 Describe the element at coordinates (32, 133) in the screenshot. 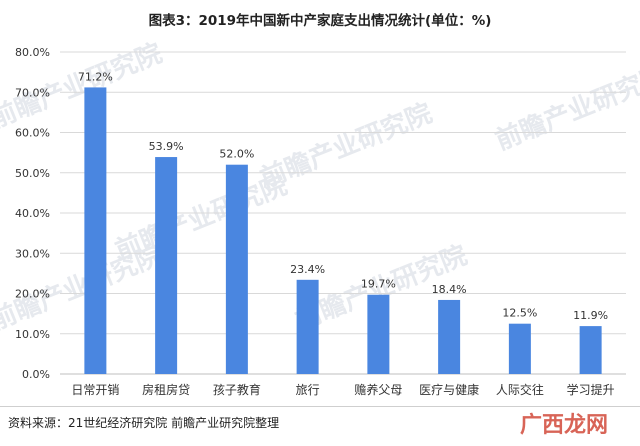

I see `y-tick-label: 60.0%` at that location.